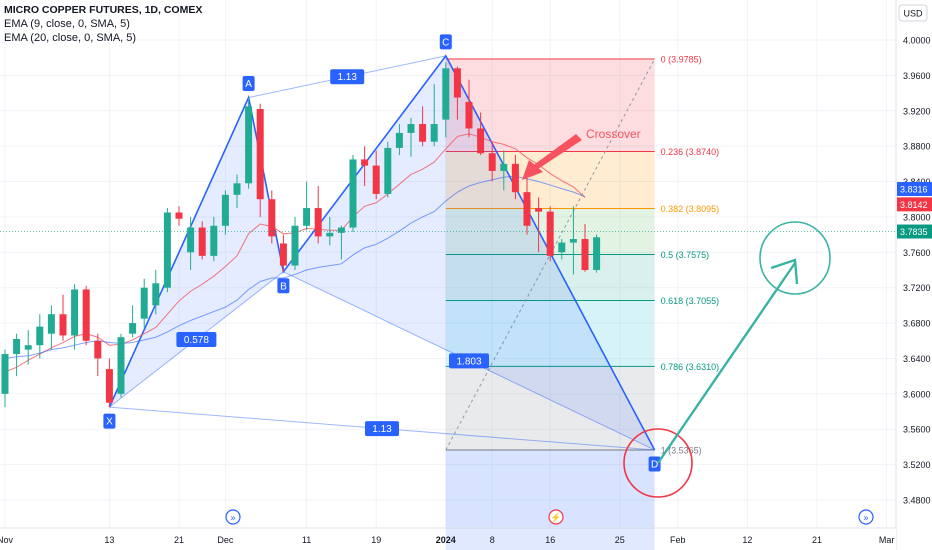 This screenshot has width=932, height=550. What do you see at coordinates (448, 539) in the screenshot?
I see `time-axis` at bounding box center [448, 539].